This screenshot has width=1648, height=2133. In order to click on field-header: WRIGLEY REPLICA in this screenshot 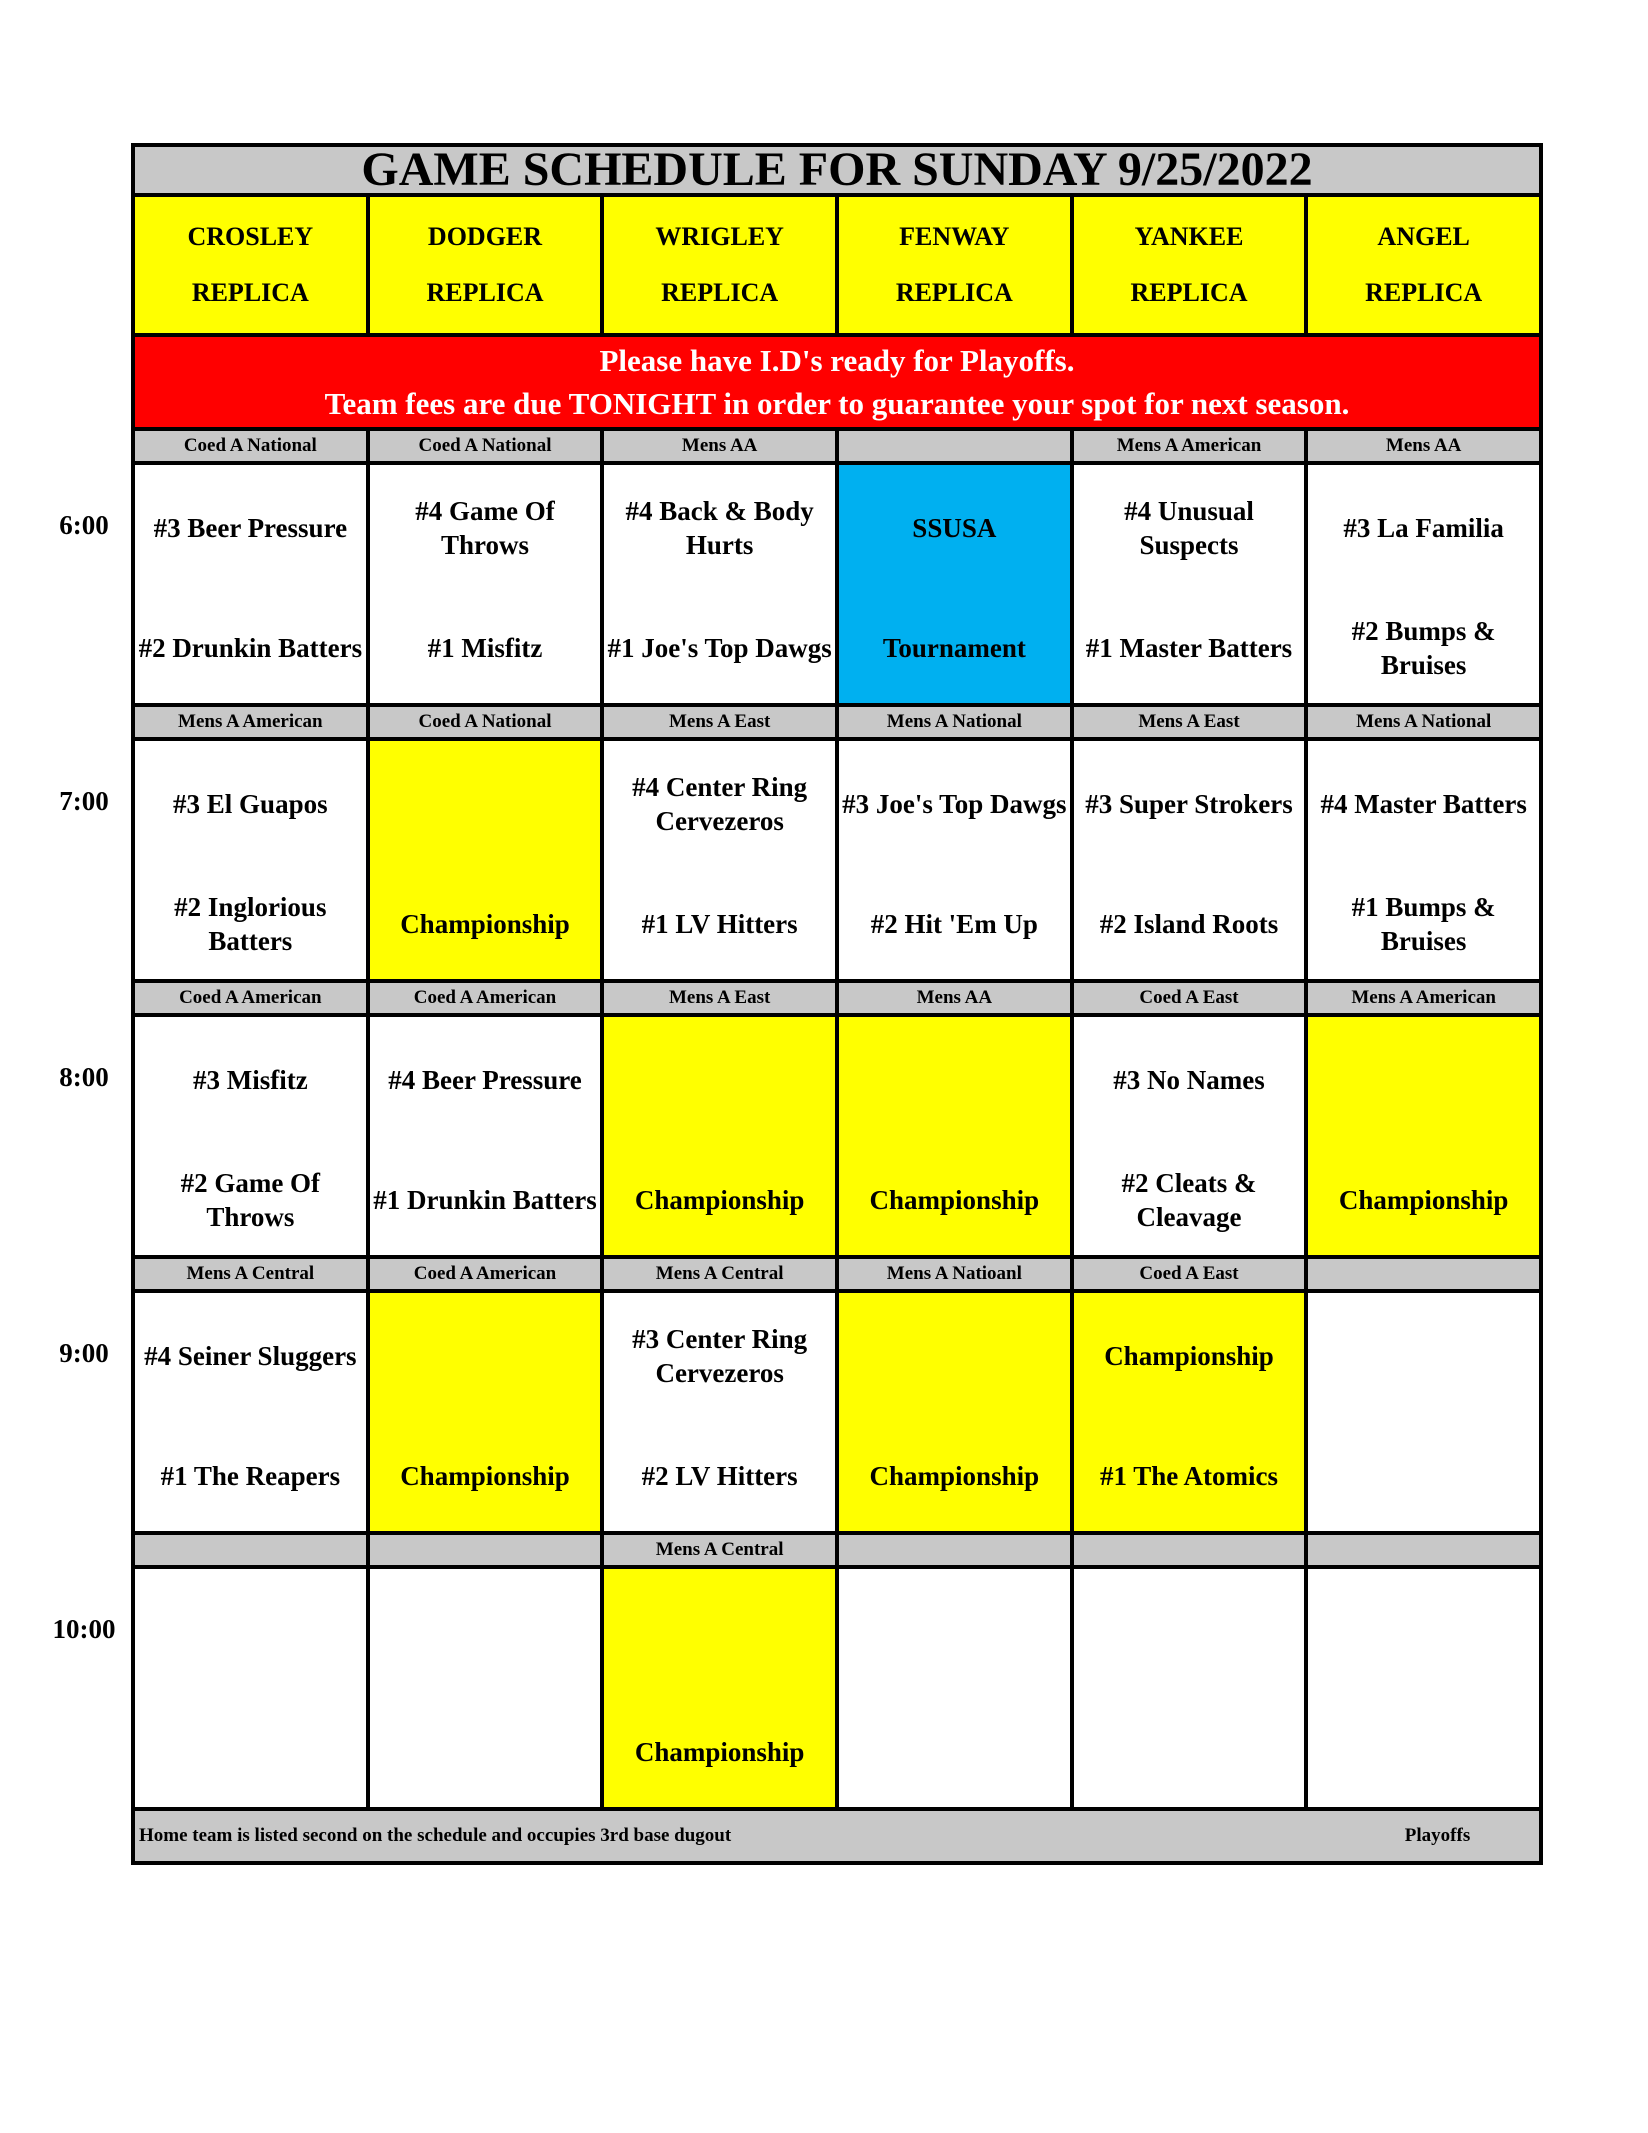, I will do `click(719, 265)`.